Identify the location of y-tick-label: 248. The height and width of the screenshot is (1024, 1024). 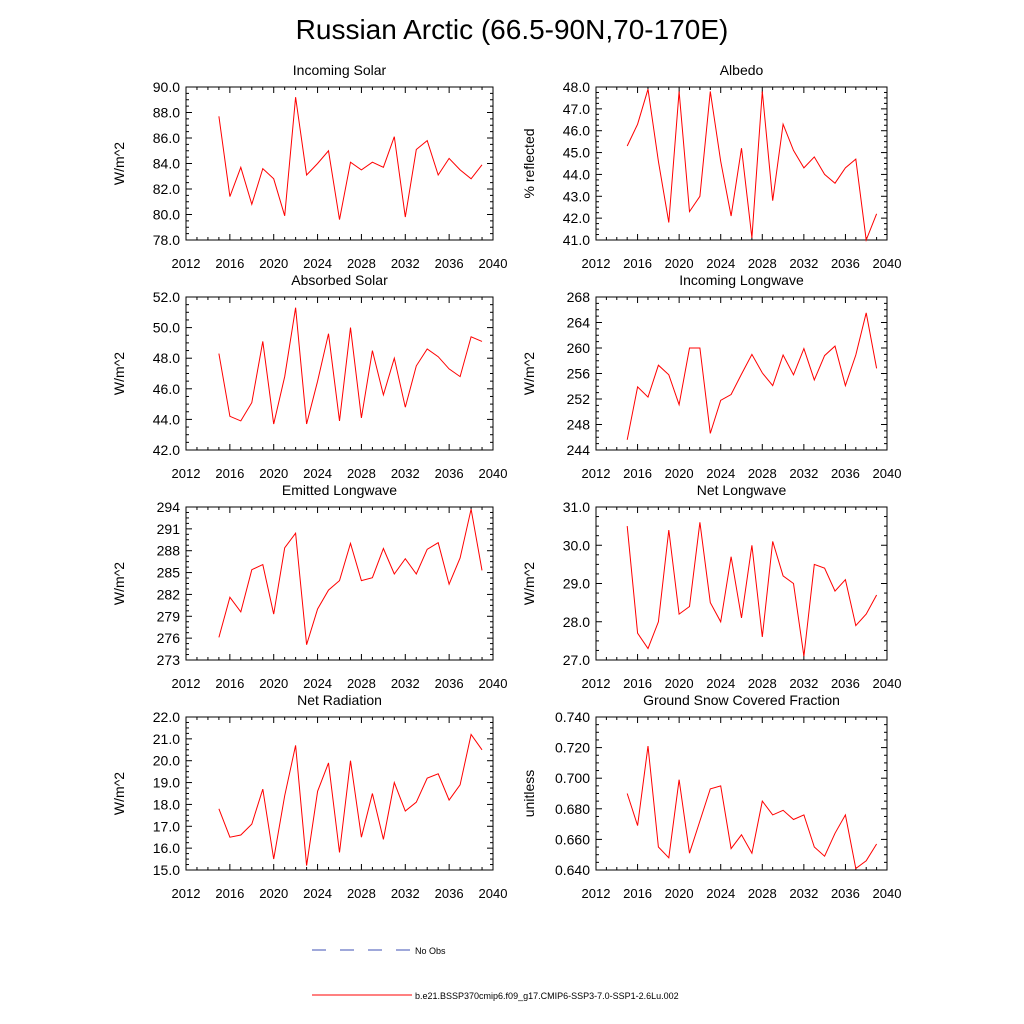
(579, 425).